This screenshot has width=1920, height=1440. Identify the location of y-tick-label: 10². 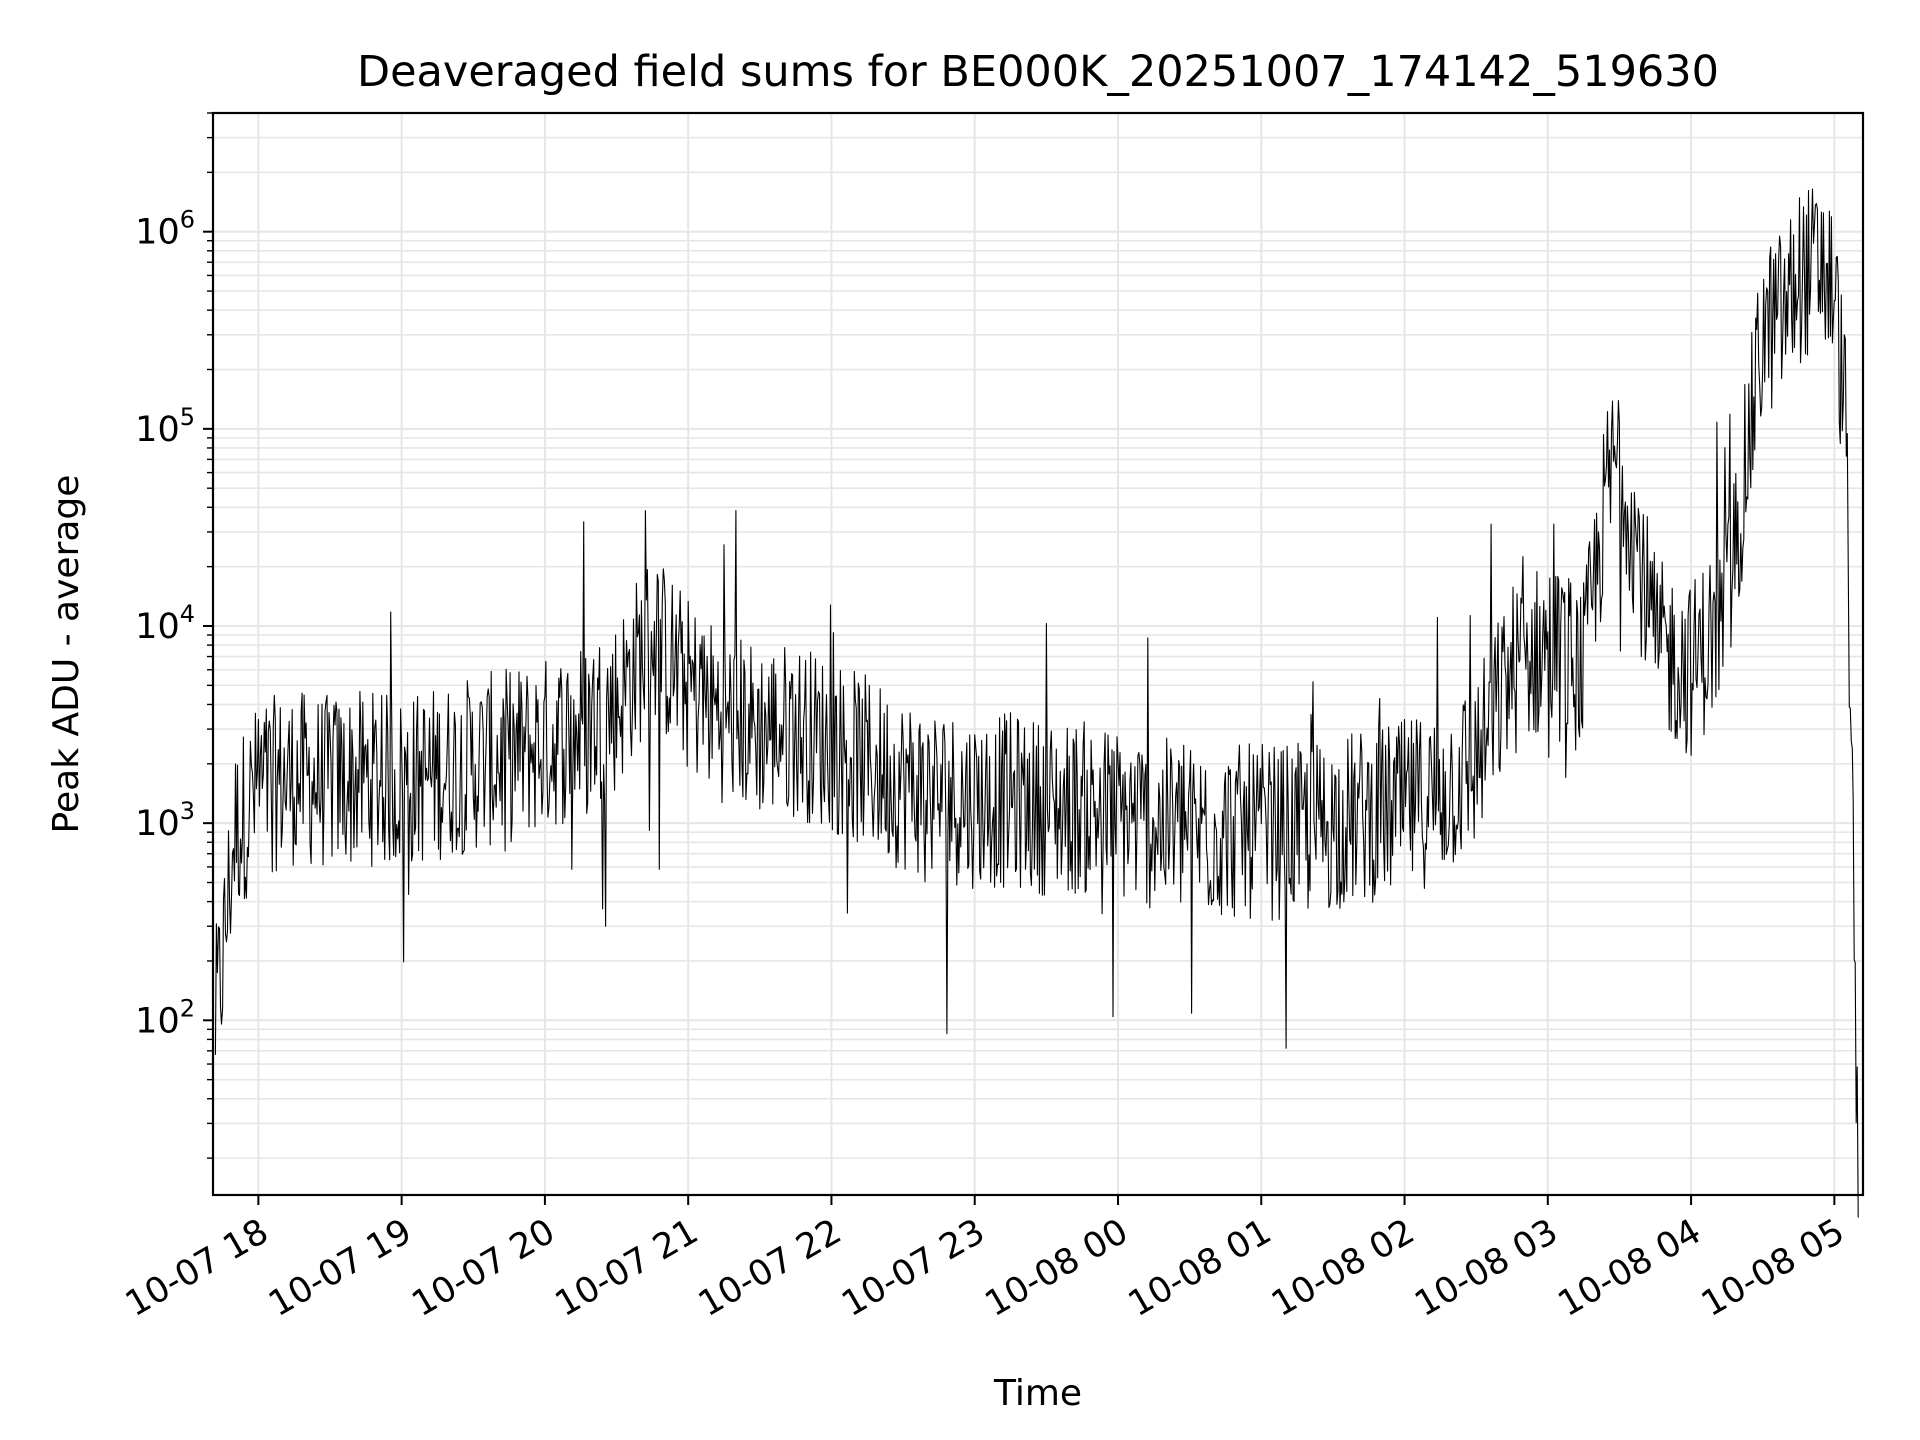
(165, 1017).